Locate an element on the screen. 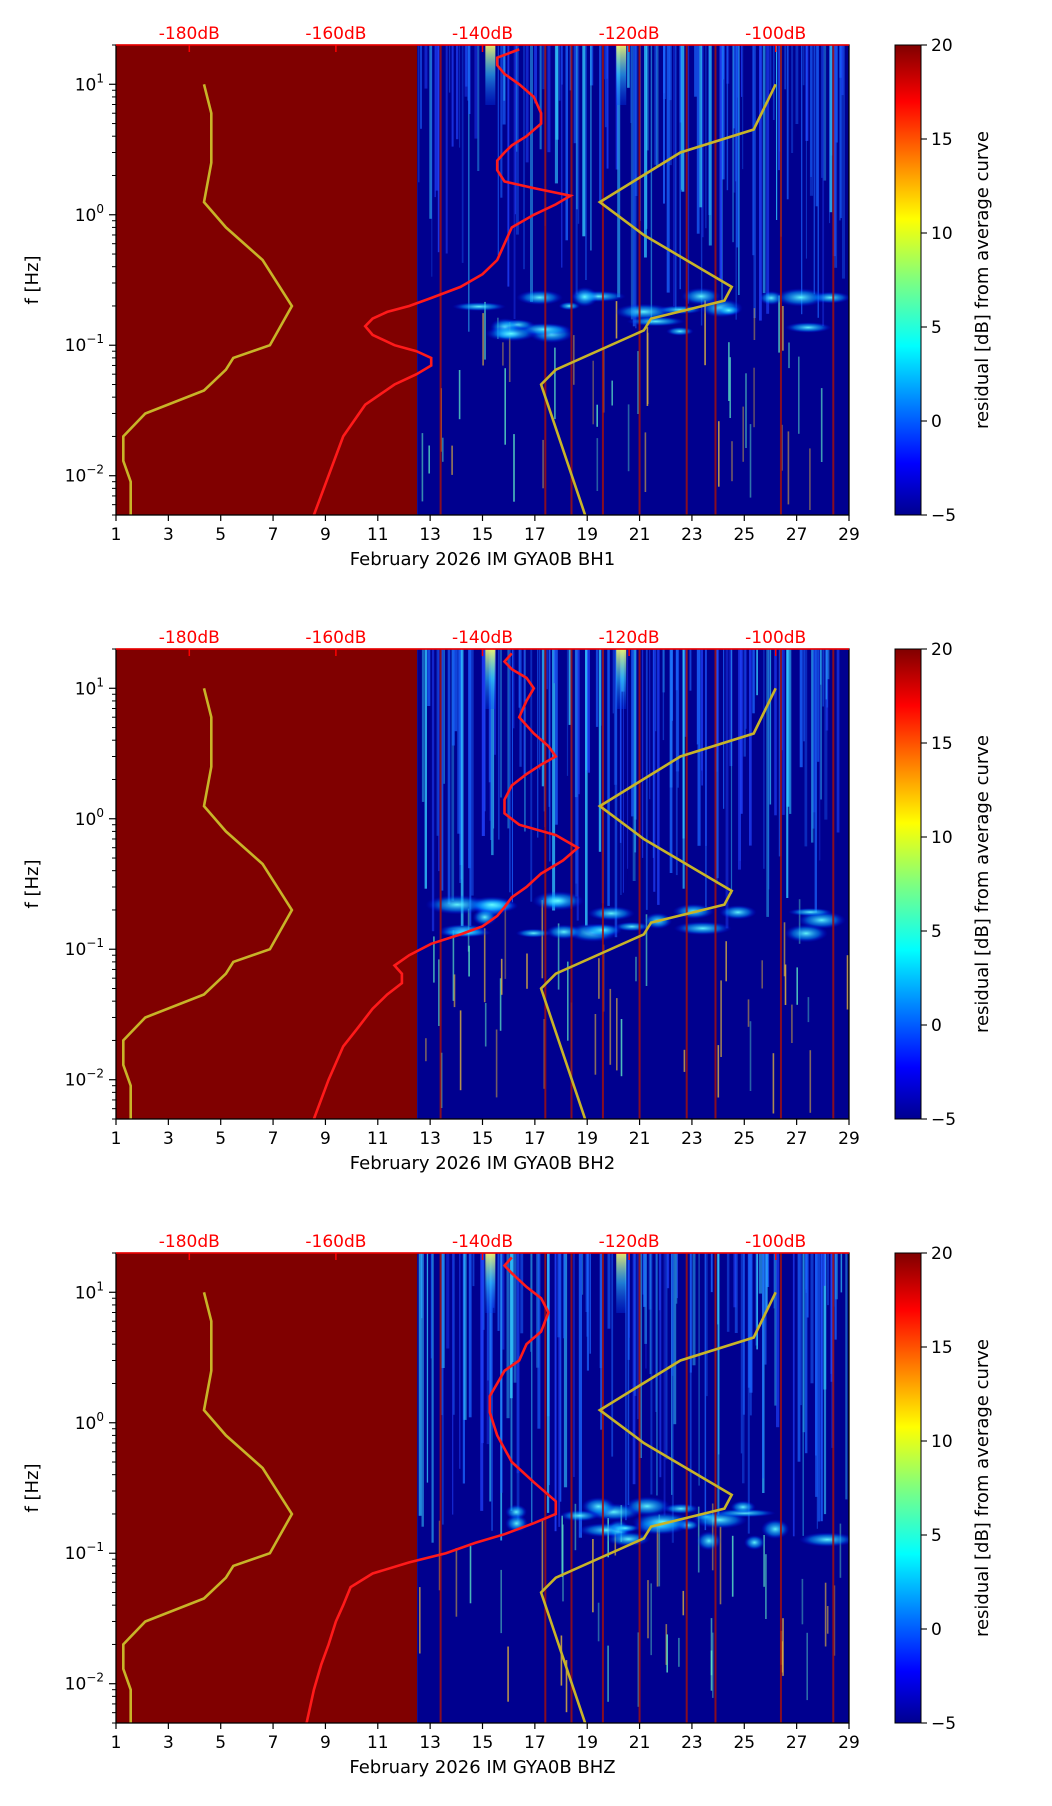 The width and height of the screenshot is (1052, 1806). median-psd-curve is located at coordinates (446, 885).